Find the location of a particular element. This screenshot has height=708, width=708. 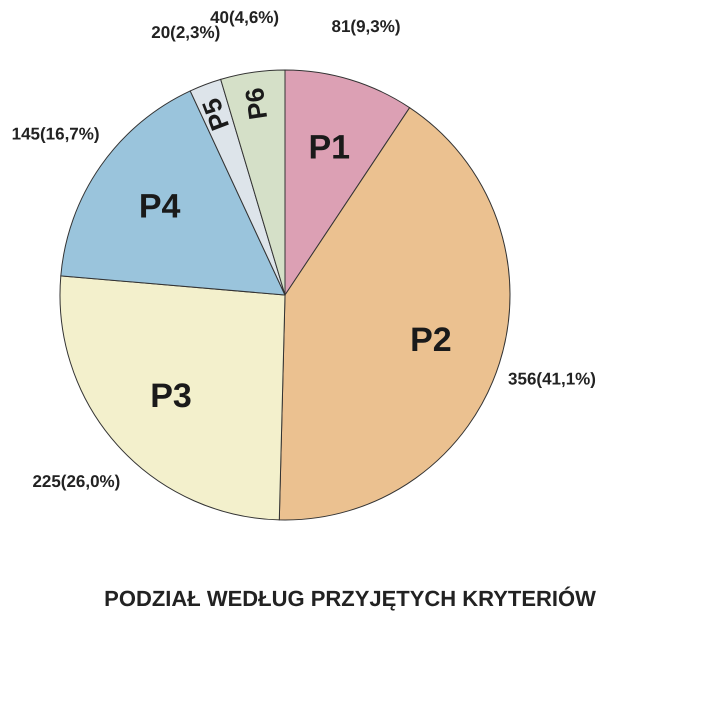

slice-label: P6 is located at coordinates (256, 104).